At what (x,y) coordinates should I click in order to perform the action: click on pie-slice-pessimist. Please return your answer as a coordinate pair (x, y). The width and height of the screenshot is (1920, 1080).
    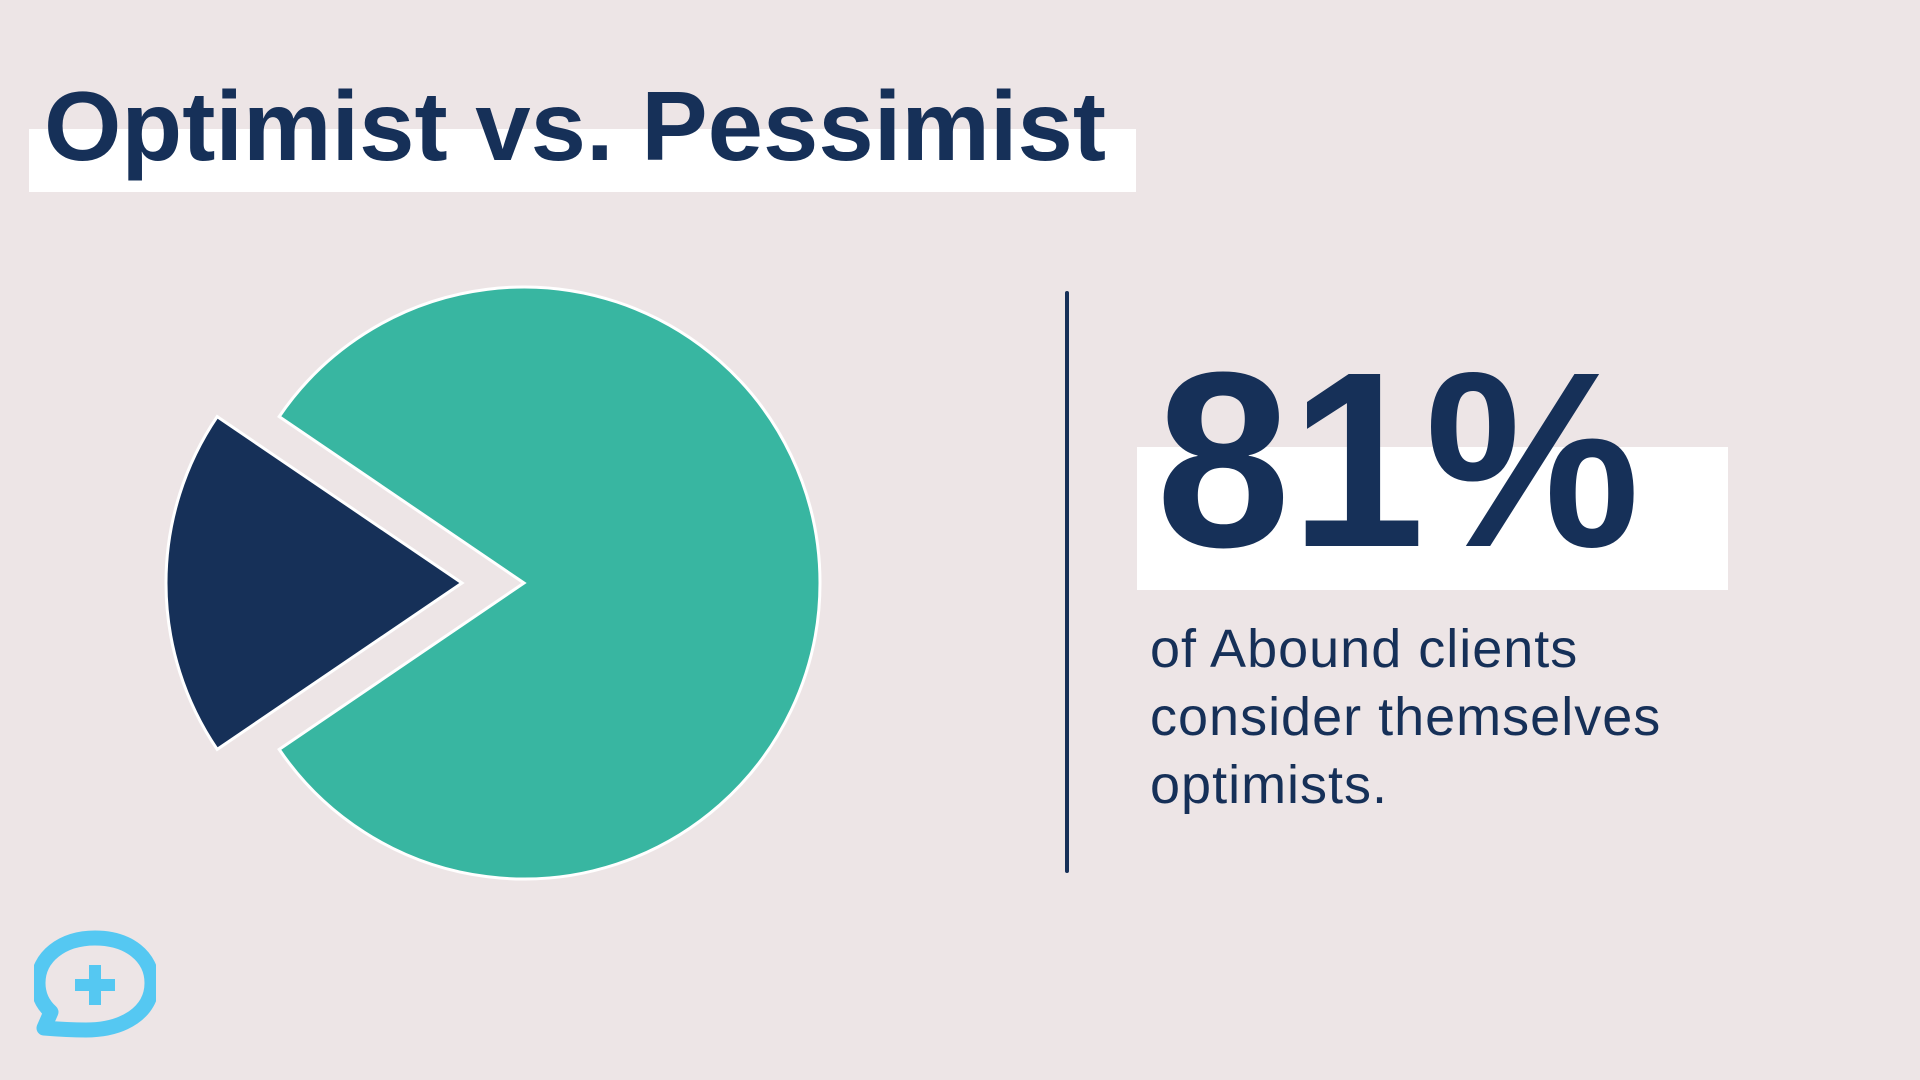
    Looking at the image, I should click on (314, 583).